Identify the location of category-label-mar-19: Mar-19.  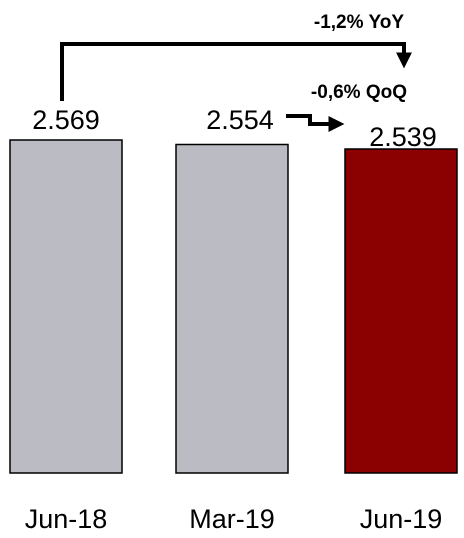
(232, 519).